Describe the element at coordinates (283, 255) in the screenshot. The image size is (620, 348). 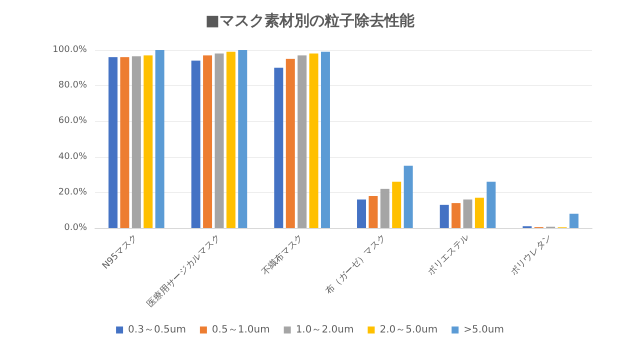
I see `x-tick-label: 不織布マスク` at that location.